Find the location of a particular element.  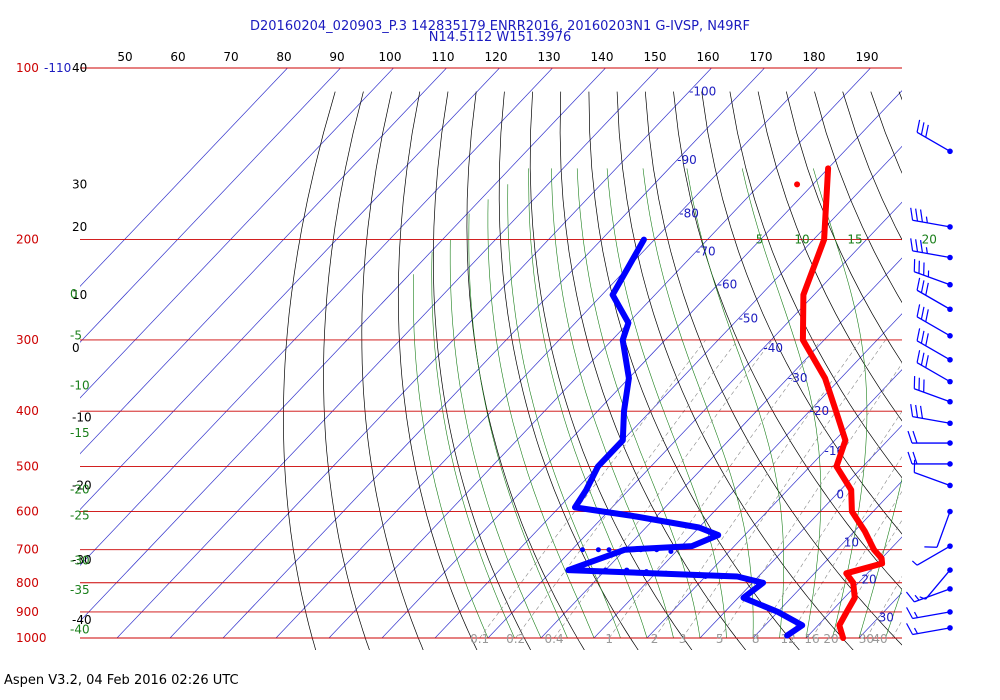

moist-adiabat-left-label: -5 is located at coordinates (76, 336).